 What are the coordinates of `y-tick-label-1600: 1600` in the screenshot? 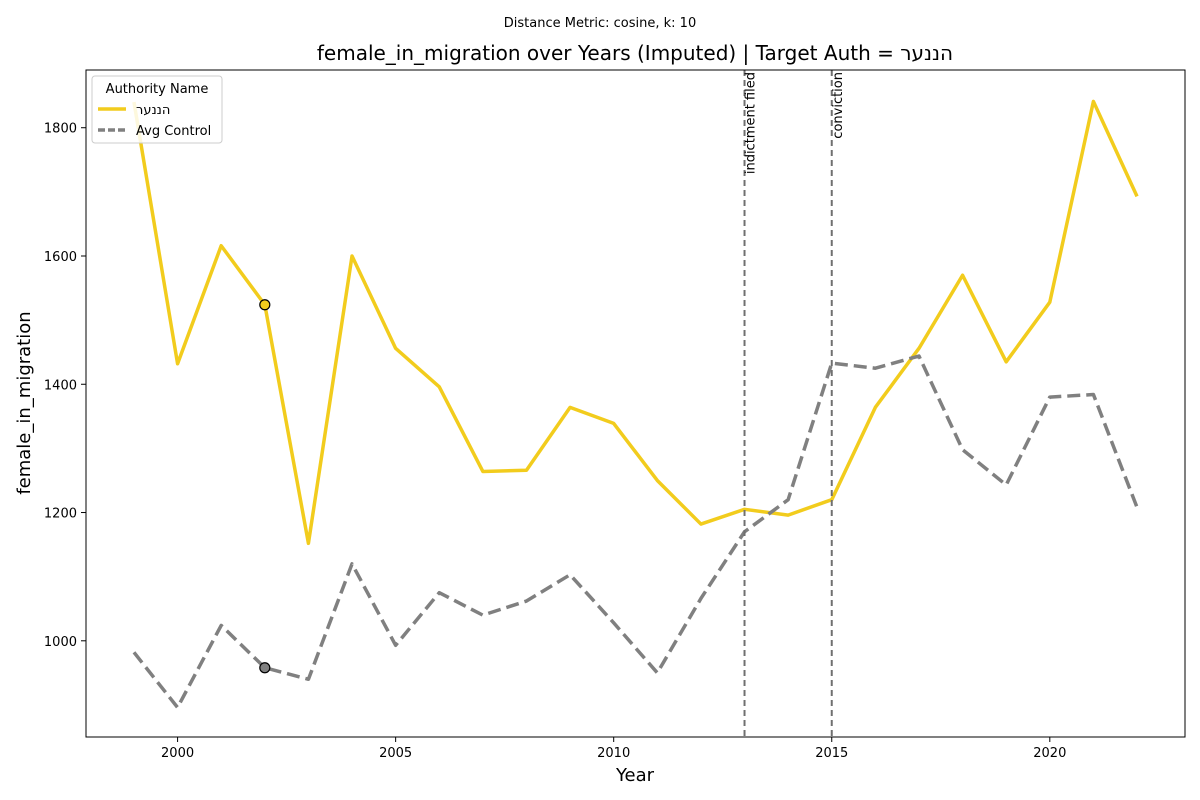 It's located at (60, 257).